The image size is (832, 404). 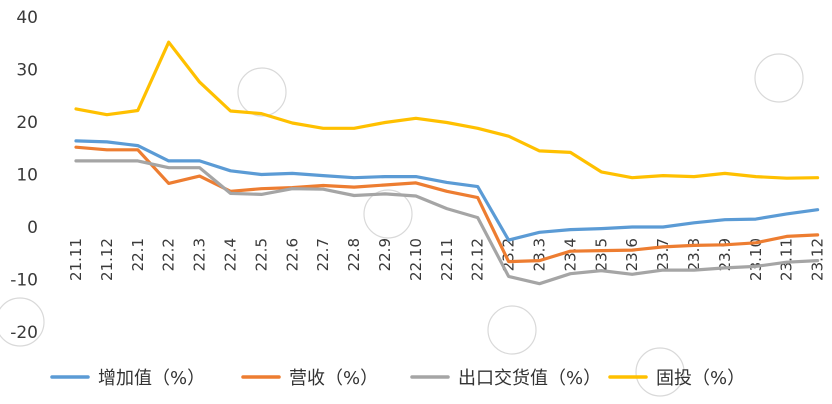 What do you see at coordinates (231, 254) in the screenshot?
I see `x-tick-label: 22.4` at bounding box center [231, 254].